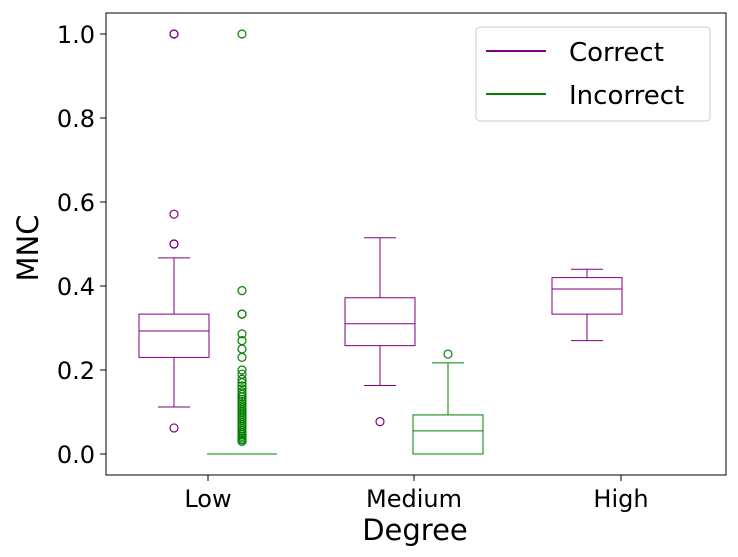  What do you see at coordinates (76, 455) in the screenshot?
I see `y-tick-label: 0.0` at bounding box center [76, 455].